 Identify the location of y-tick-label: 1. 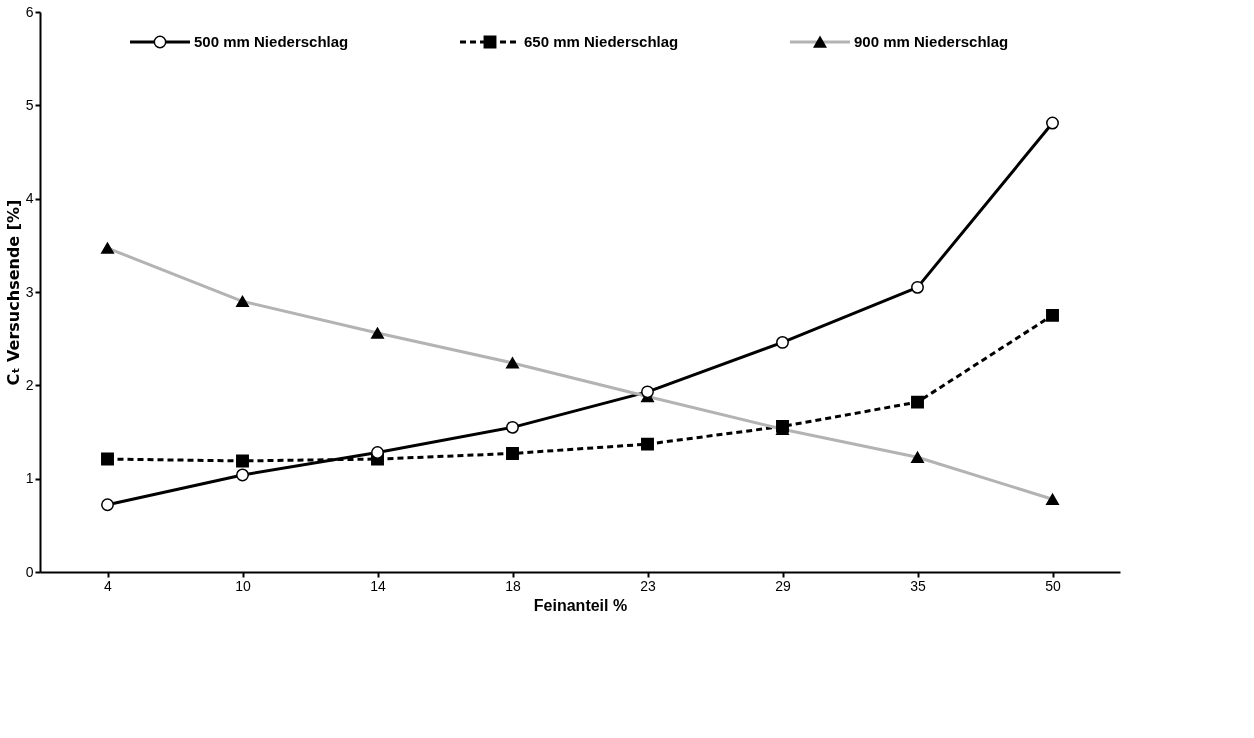
(29, 478).